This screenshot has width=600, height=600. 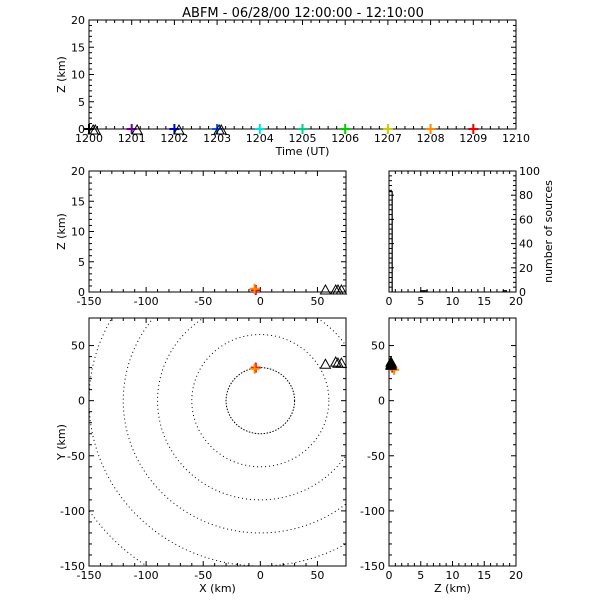 What do you see at coordinates (345, 138) in the screenshot?
I see `x-tick-label: 1206` at bounding box center [345, 138].